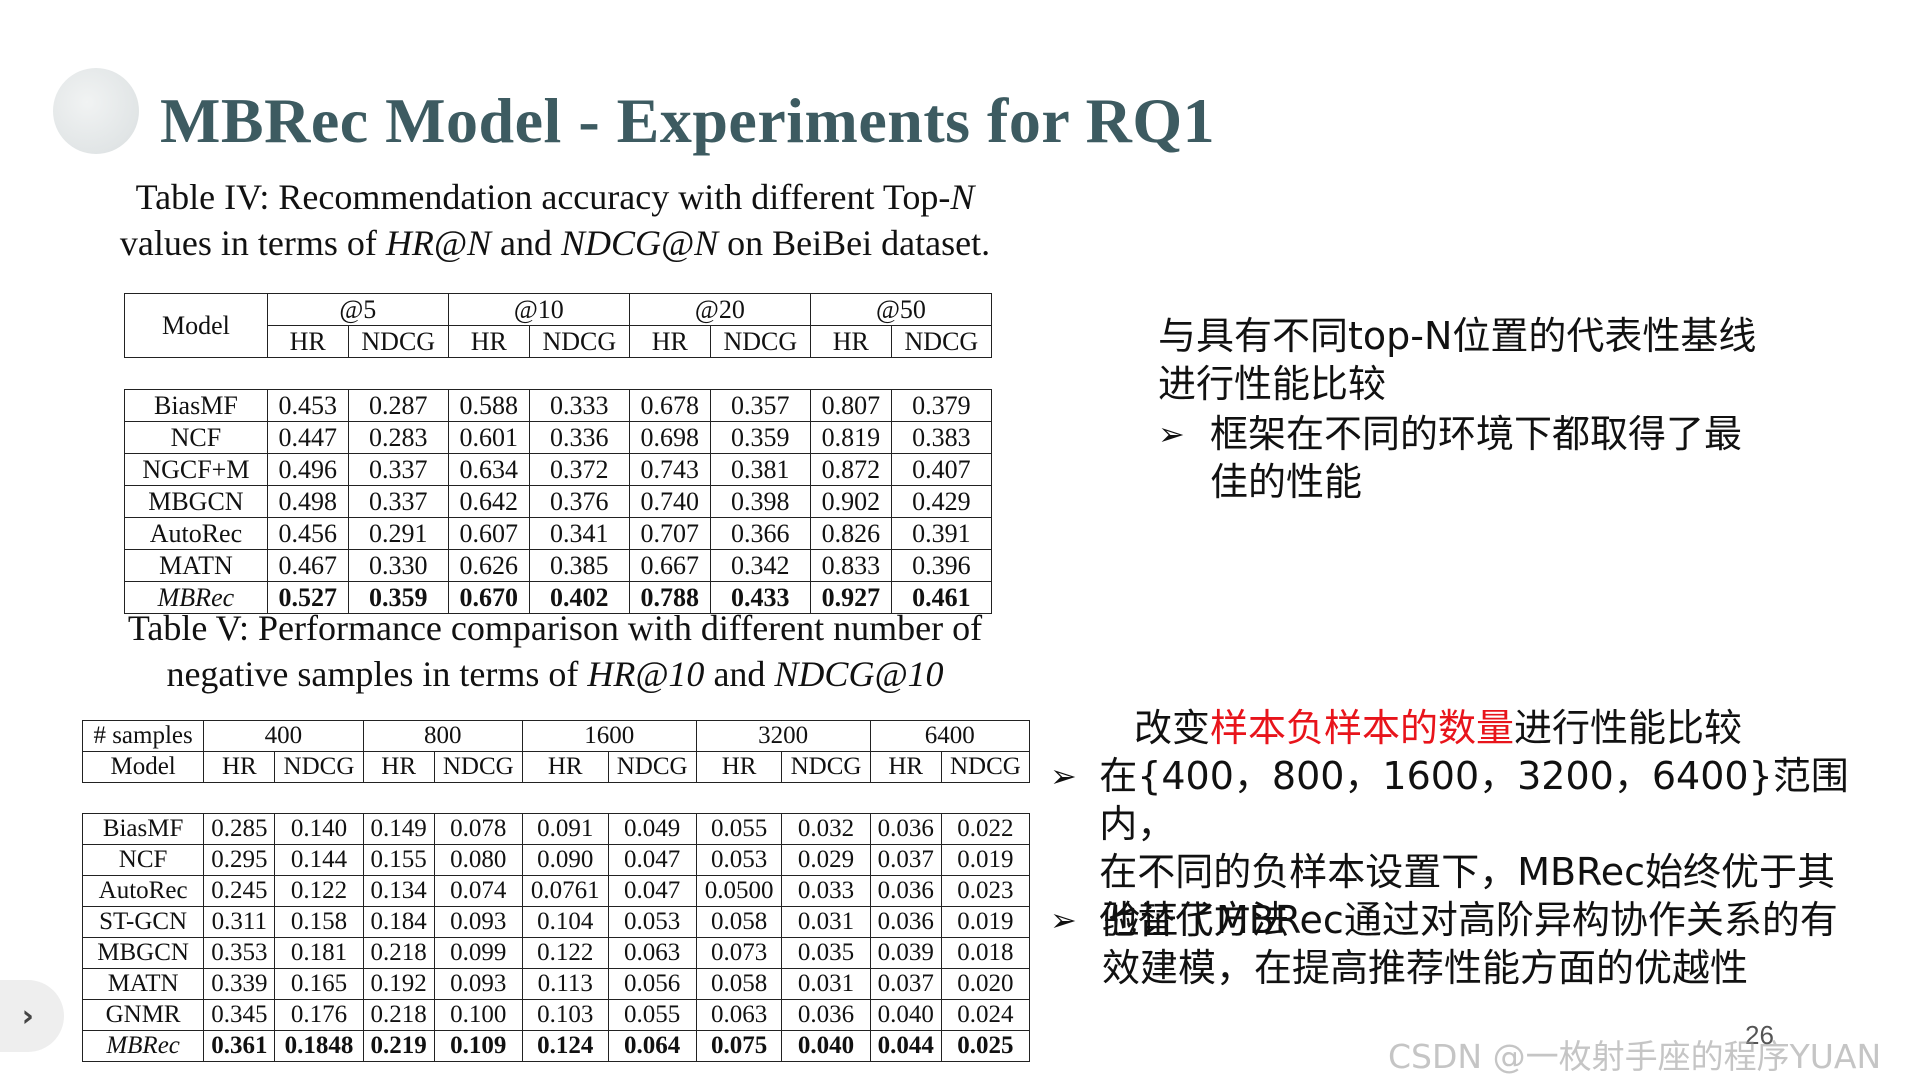 The width and height of the screenshot is (1920, 1080). What do you see at coordinates (850, 405) in the screenshot?
I see `value-cell: 0.807` at bounding box center [850, 405].